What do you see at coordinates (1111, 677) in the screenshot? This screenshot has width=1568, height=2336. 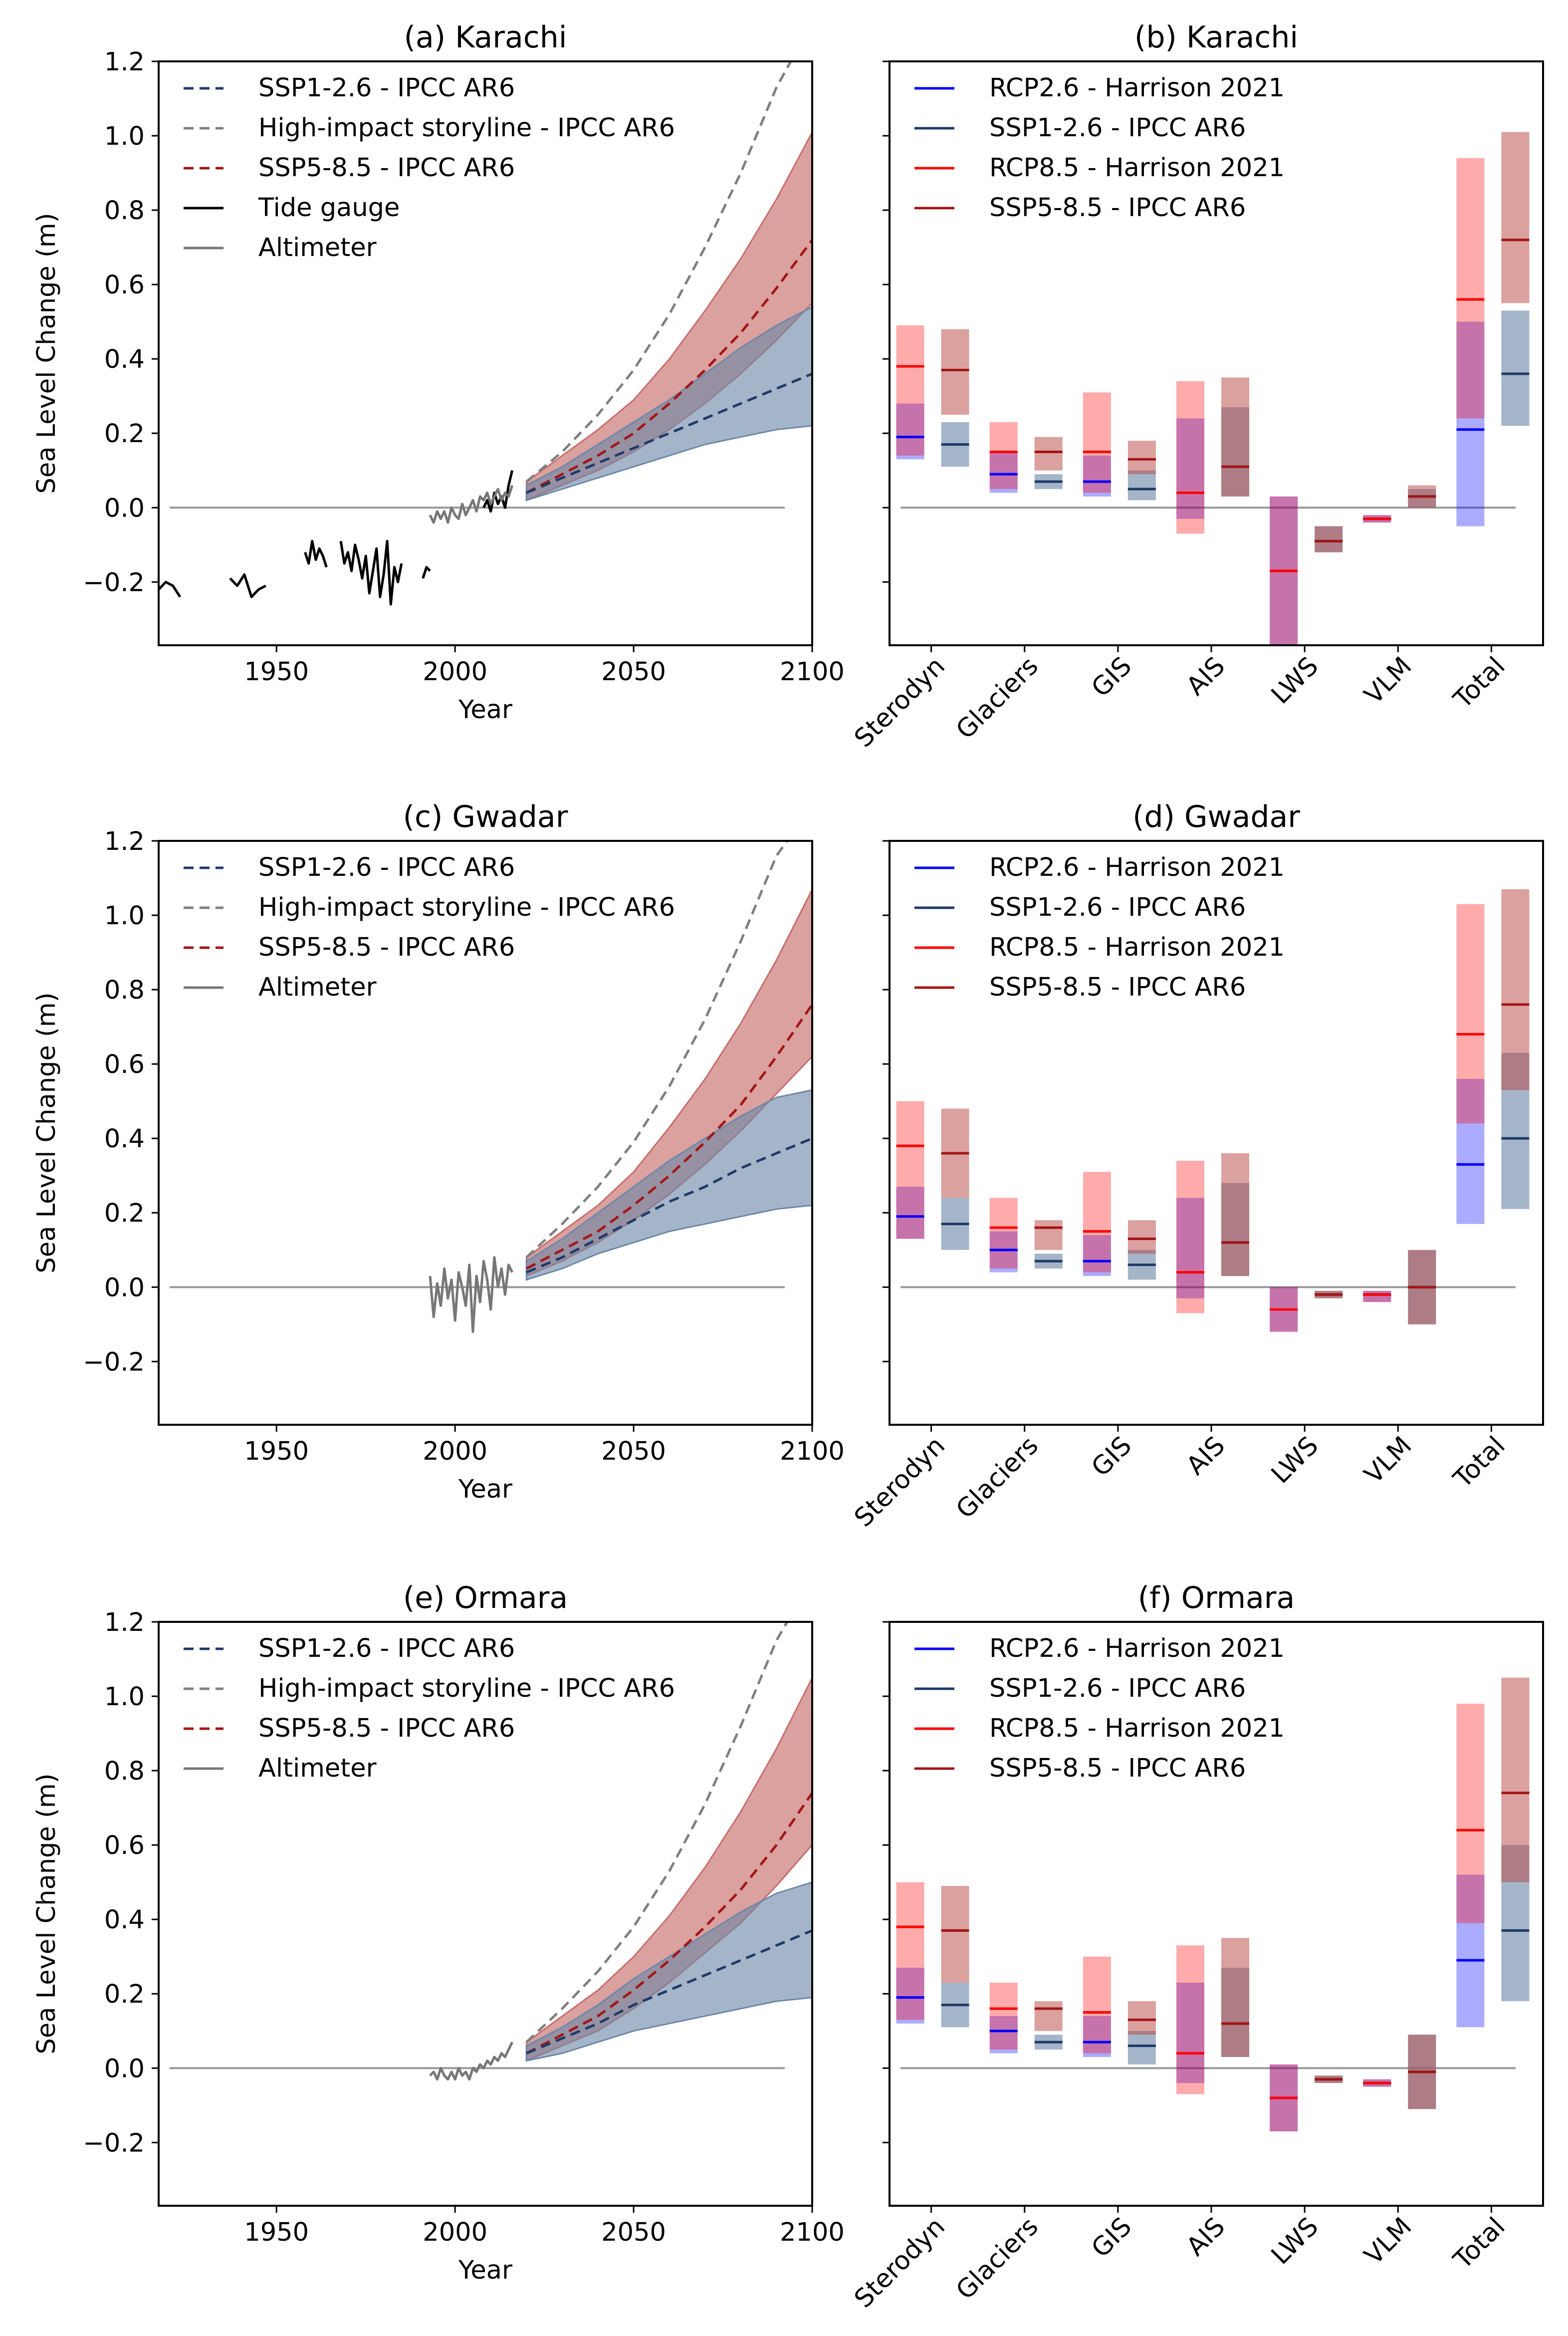 I see `category-label: GIS` at bounding box center [1111, 677].